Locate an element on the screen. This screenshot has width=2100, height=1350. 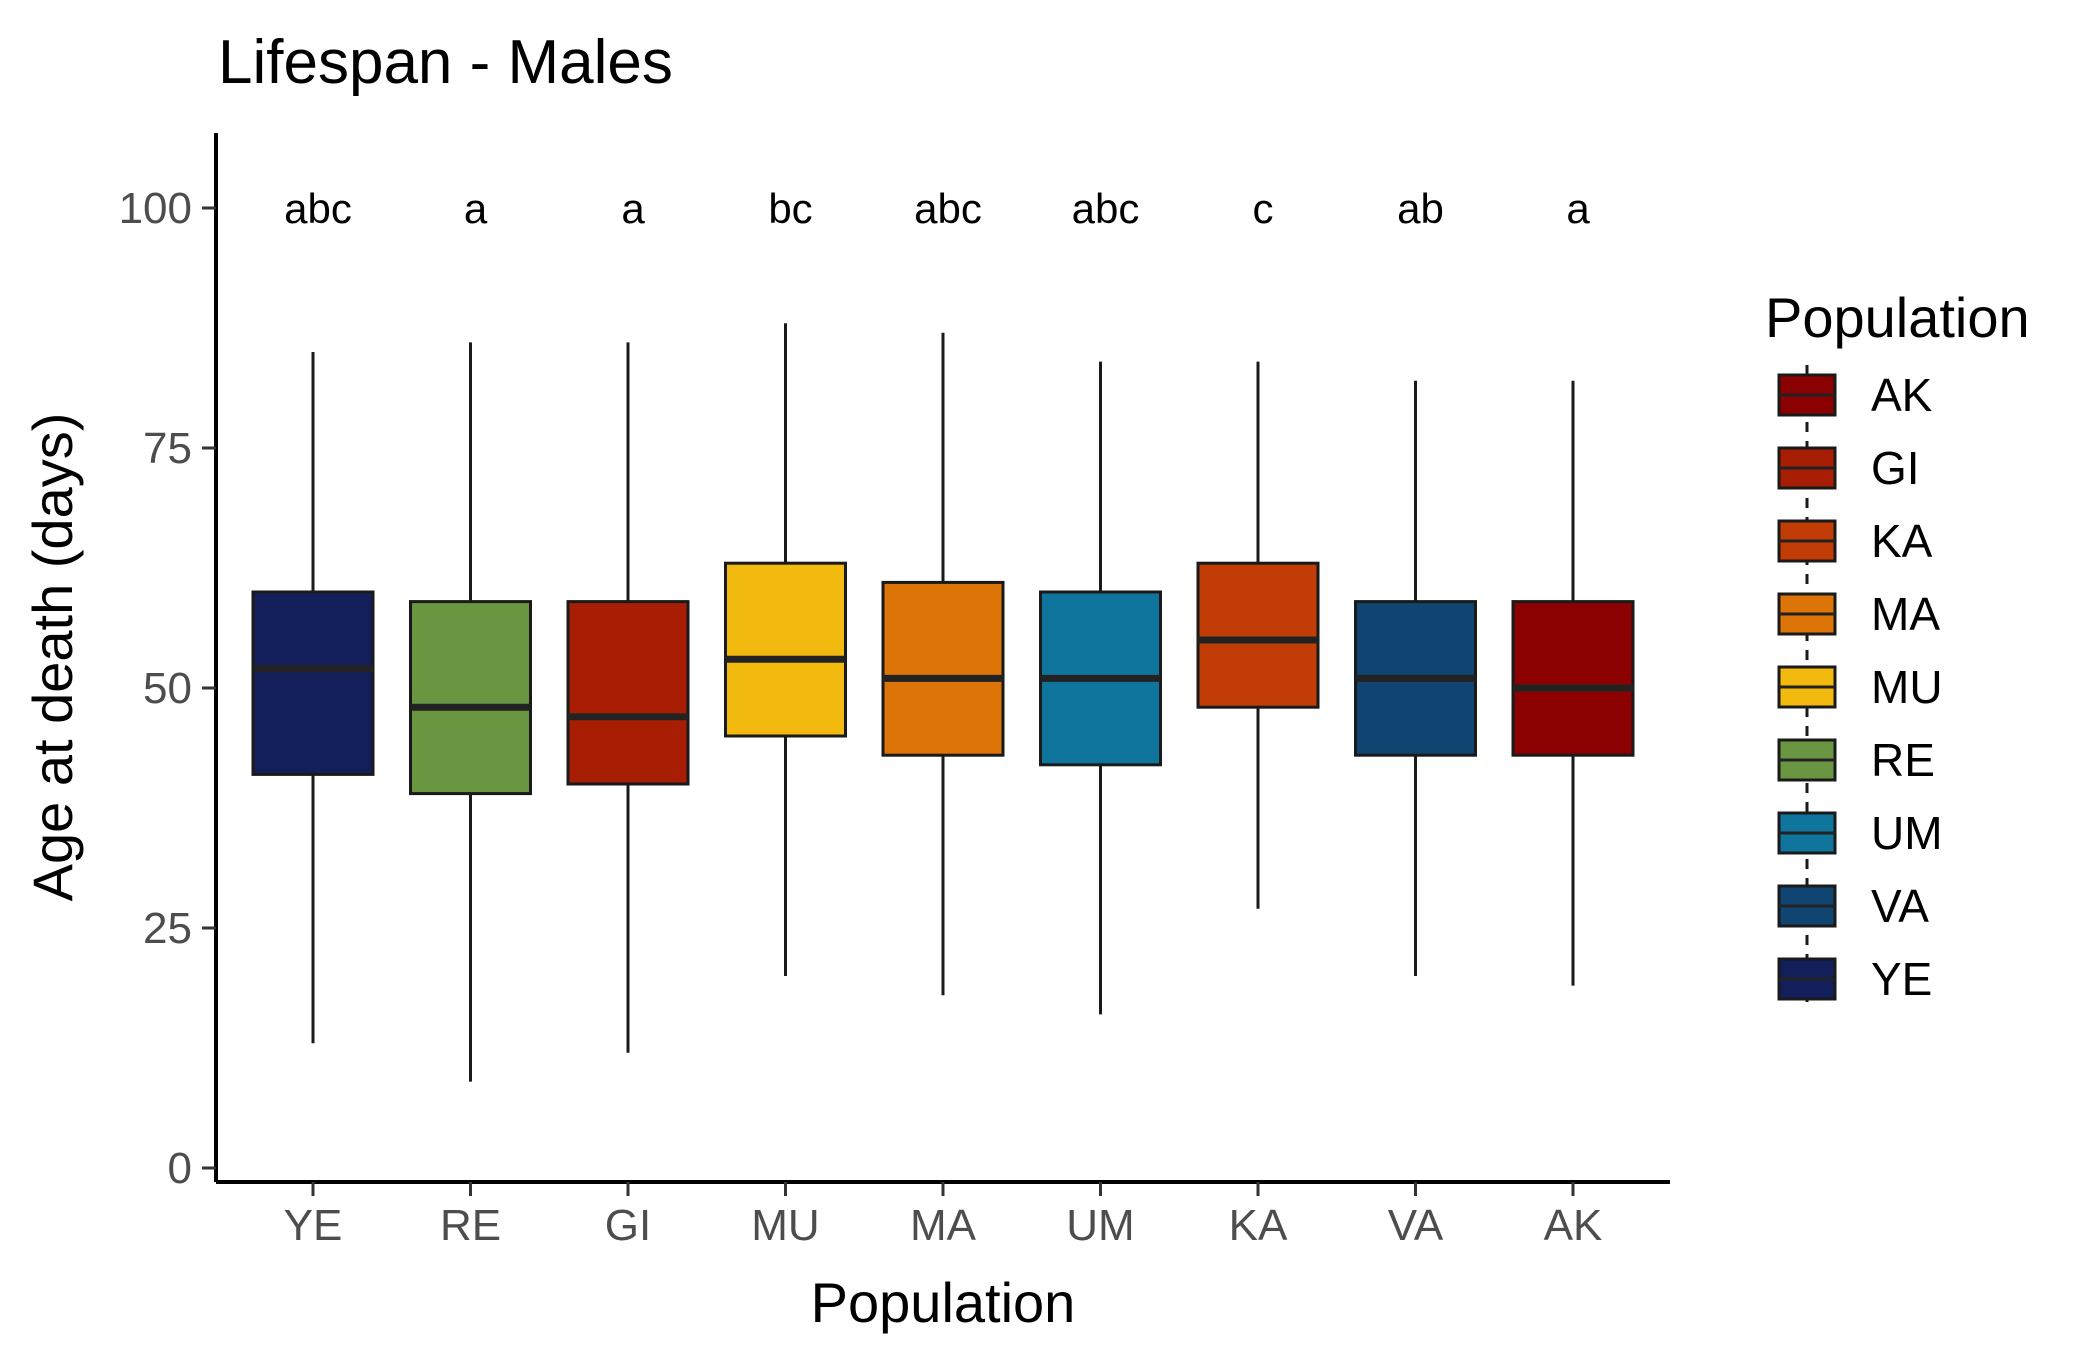
box-YE: abc is located at coordinates (313, 614).